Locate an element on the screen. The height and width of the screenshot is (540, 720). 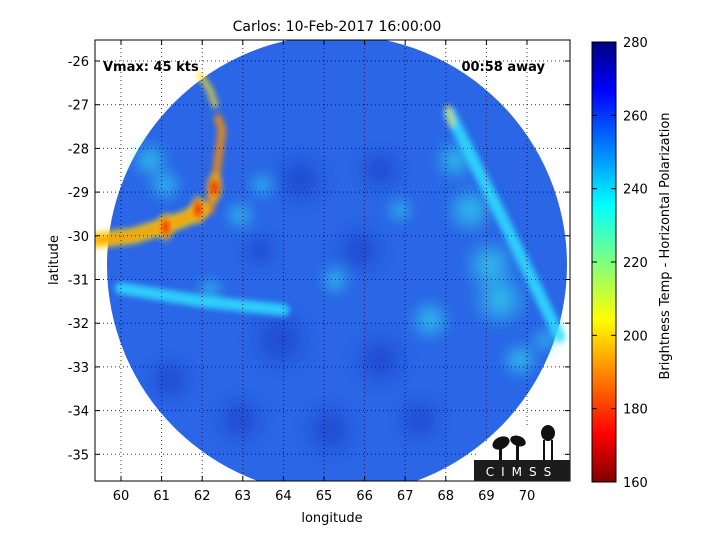
colorbar-tick-label: 200 is located at coordinates (635, 336).